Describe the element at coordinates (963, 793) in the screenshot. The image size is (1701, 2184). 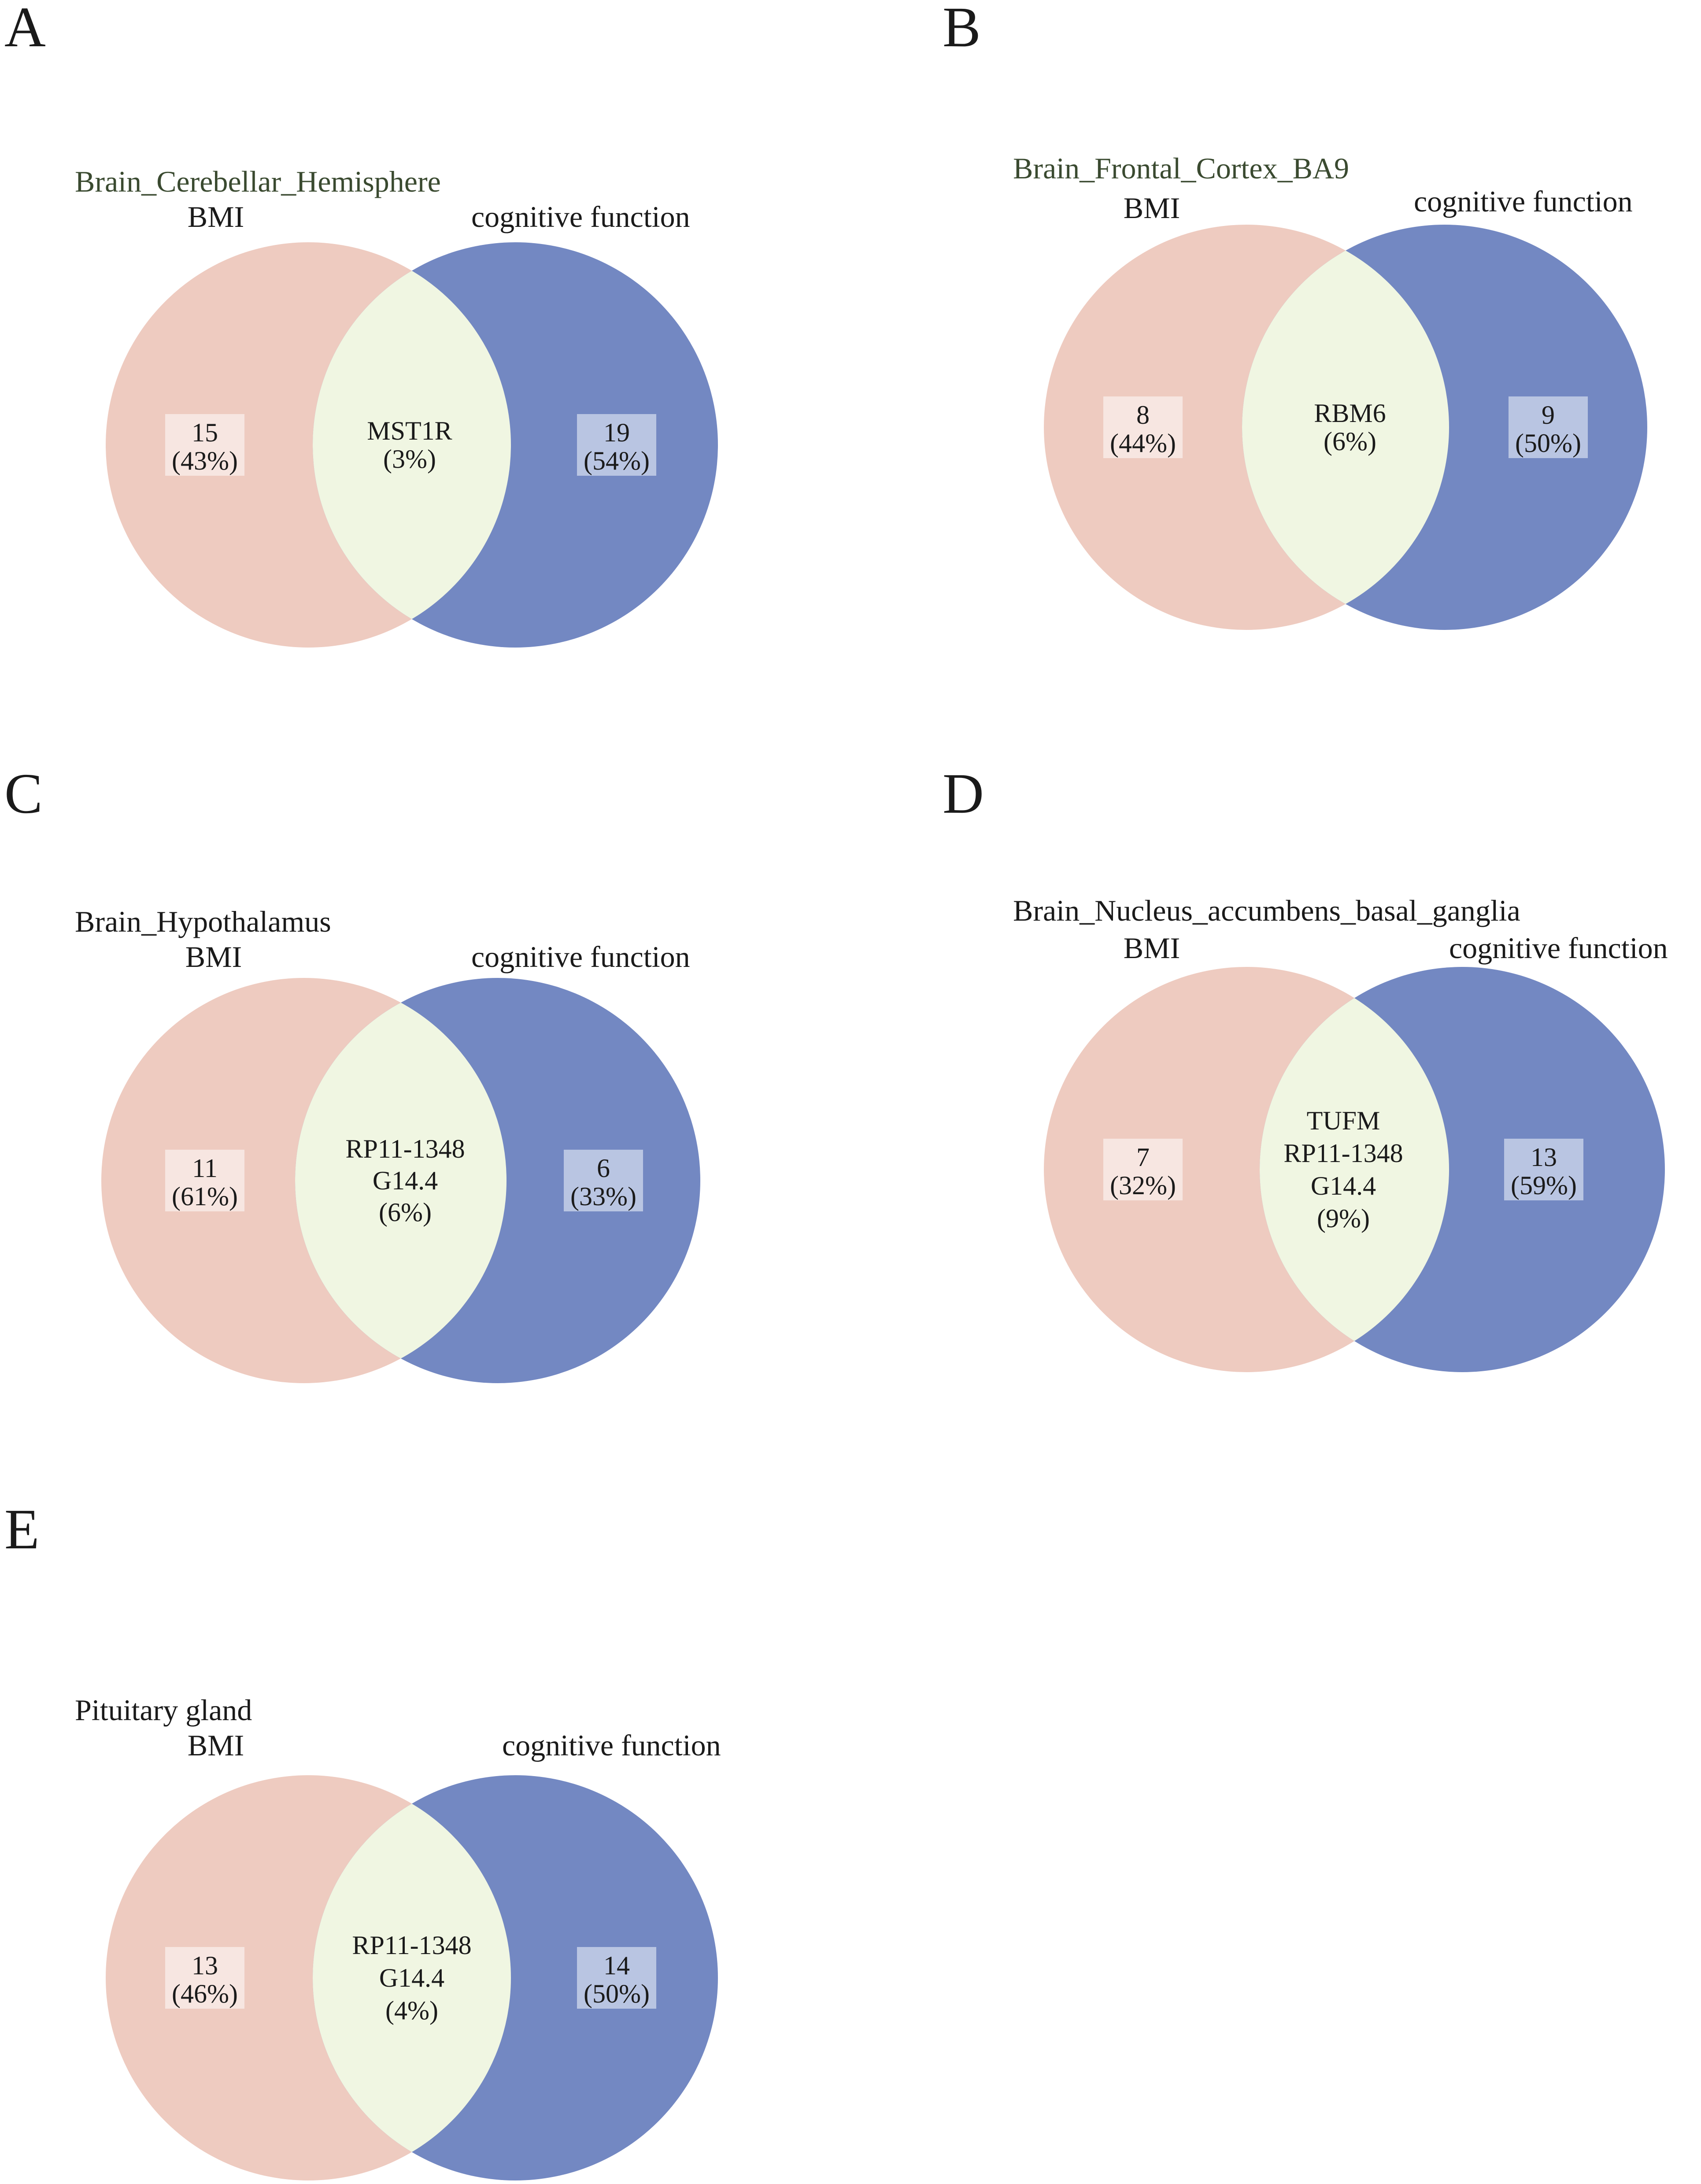
I see `panel-letter: D` at that location.